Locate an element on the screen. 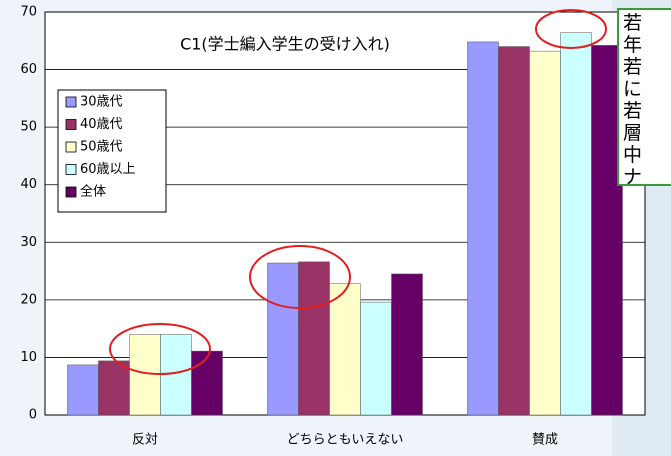 The height and width of the screenshot is (456, 671). legend-label: 50歳代 is located at coordinates (101, 147).